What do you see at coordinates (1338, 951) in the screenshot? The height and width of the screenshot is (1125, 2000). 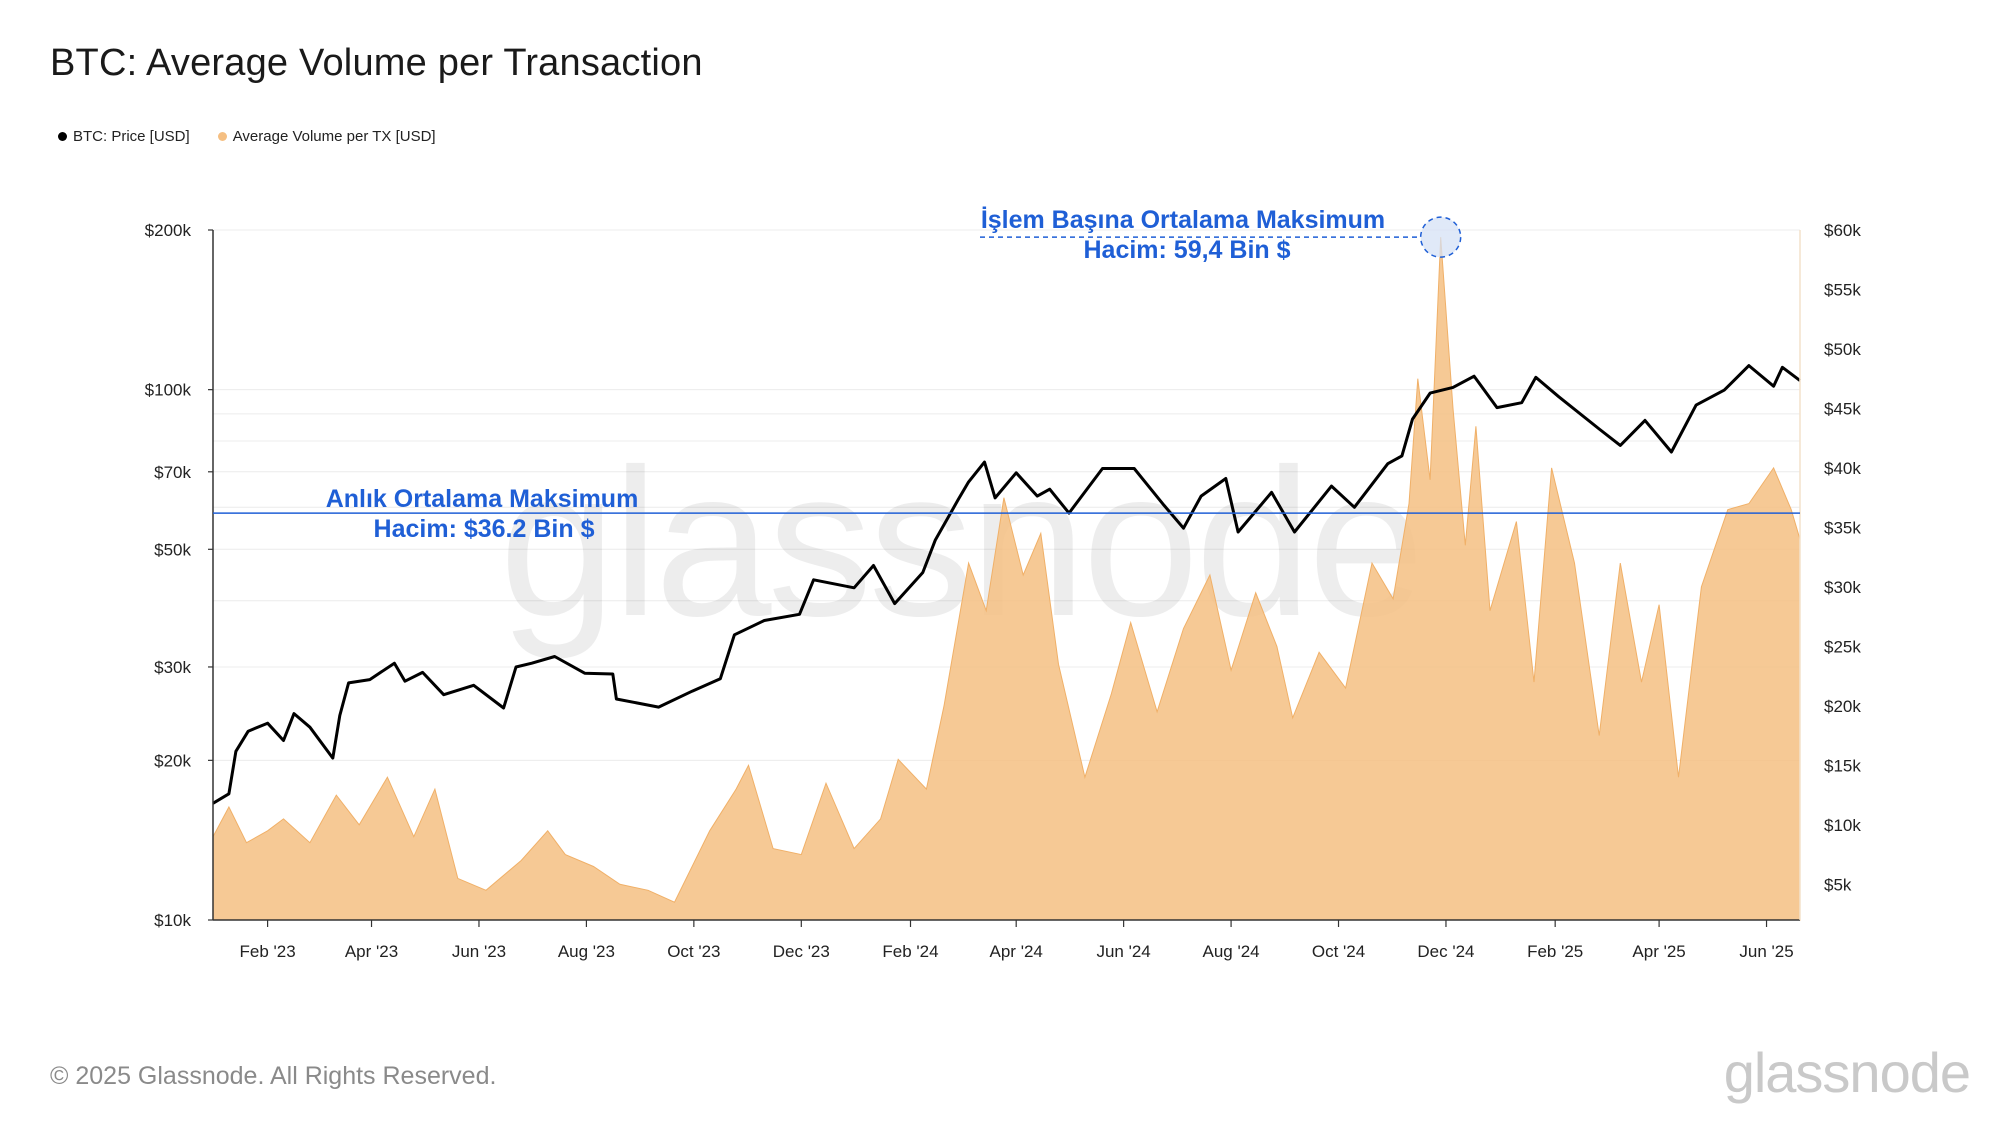 I see `x-tick-label: Oct '24` at bounding box center [1338, 951].